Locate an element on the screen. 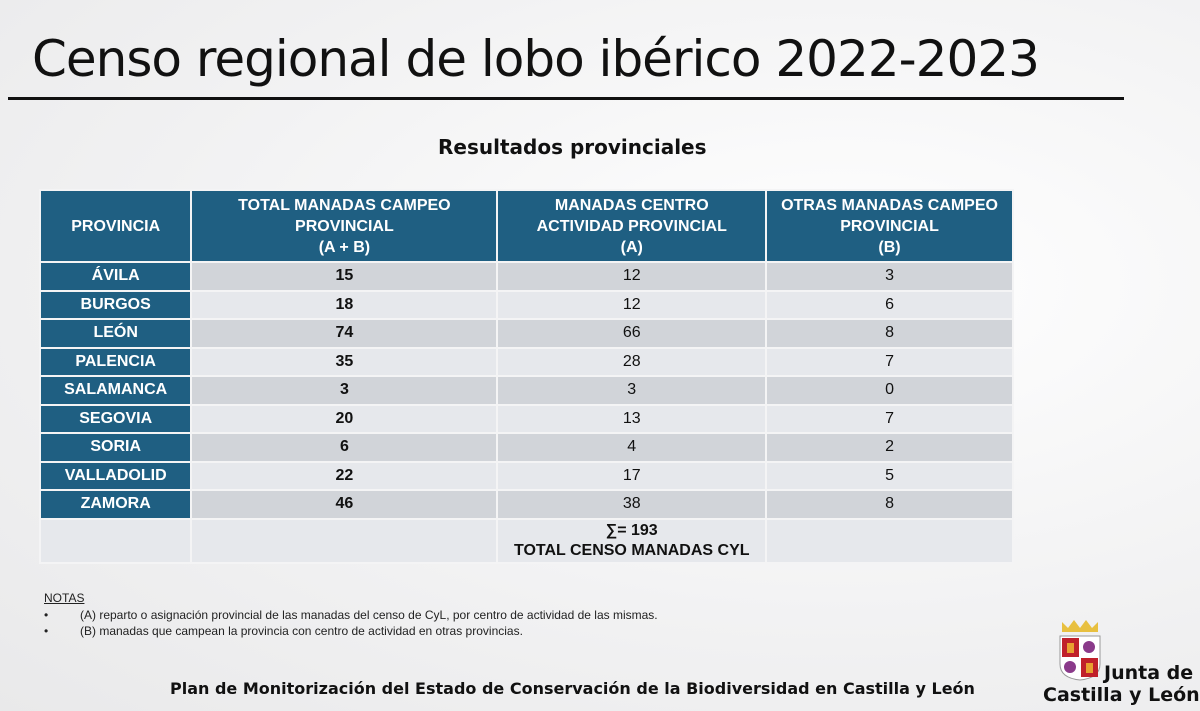 The height and width of the screenshot is (711, 1200). column-header: MANADAS CENTRO ACTIVIDAD PROVINCIAL (A) is located at coordinates (632, 226).